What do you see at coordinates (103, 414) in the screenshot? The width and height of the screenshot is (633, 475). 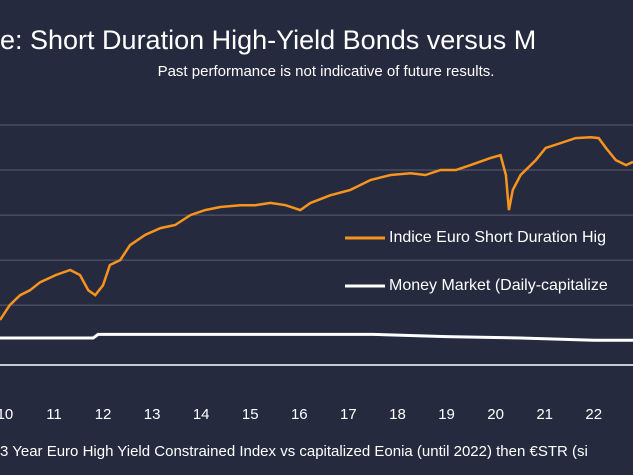 I see `x-tick-label: 12` at bounding box center [103, 414].